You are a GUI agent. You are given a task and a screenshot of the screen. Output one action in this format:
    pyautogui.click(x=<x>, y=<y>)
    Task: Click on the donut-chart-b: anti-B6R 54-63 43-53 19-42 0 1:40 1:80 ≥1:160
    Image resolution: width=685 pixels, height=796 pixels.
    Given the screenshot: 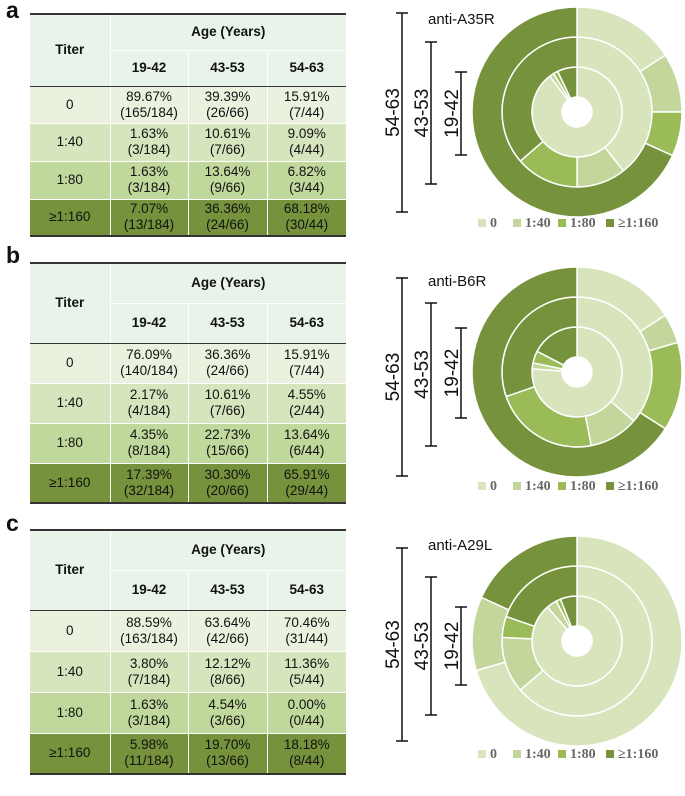 What is the action you would take?
    pyautogui.click(x=533, y=380)
    